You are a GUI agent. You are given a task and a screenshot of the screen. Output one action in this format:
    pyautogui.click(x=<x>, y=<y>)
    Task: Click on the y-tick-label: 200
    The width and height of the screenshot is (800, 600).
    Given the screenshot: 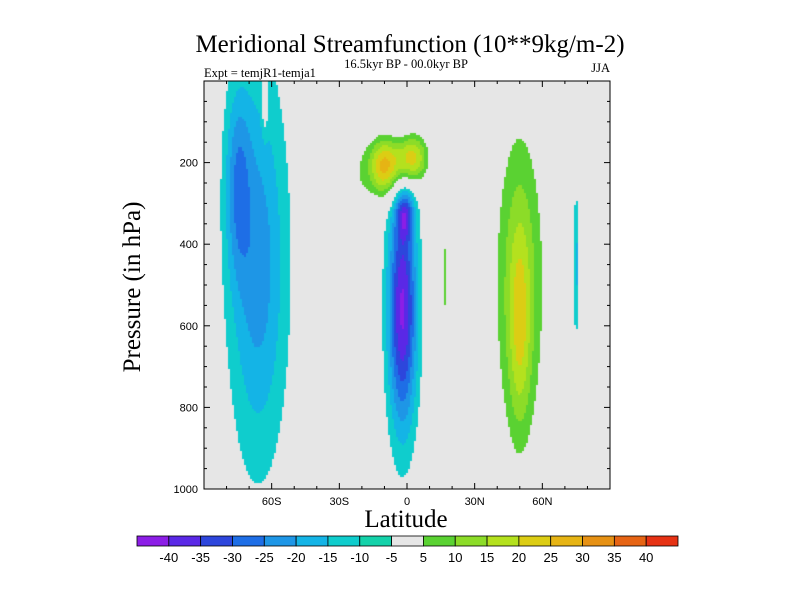 What is the action you would take?
    pyautogui.click(x=189, y=164)
    